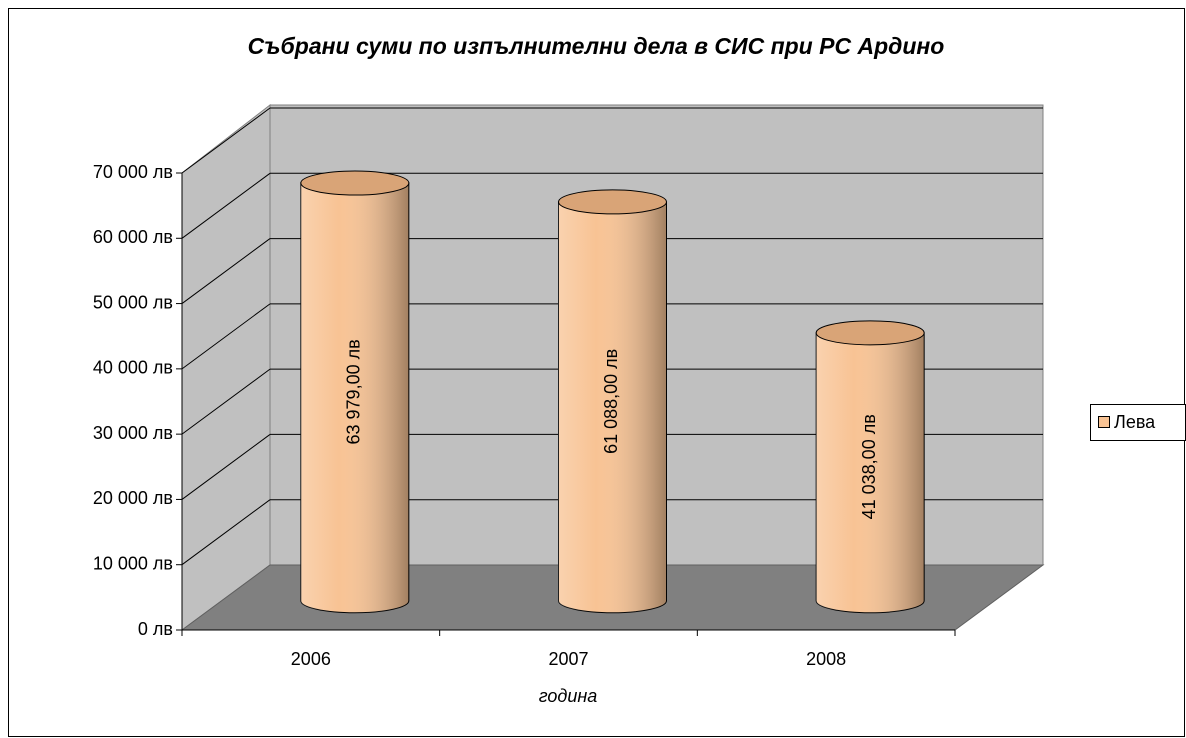  What do you see at coordinates (1104, 422) in the screenshot?
I see `legend-swatch` at bounding box center [1104, 422].